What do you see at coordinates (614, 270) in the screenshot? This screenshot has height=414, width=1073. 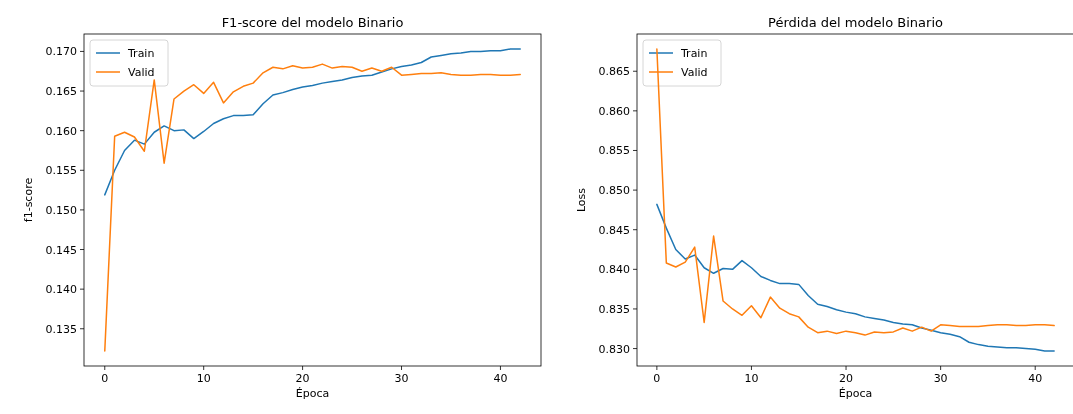 I see `y-tick-label: 0.840` at bounding box center [614, 270].